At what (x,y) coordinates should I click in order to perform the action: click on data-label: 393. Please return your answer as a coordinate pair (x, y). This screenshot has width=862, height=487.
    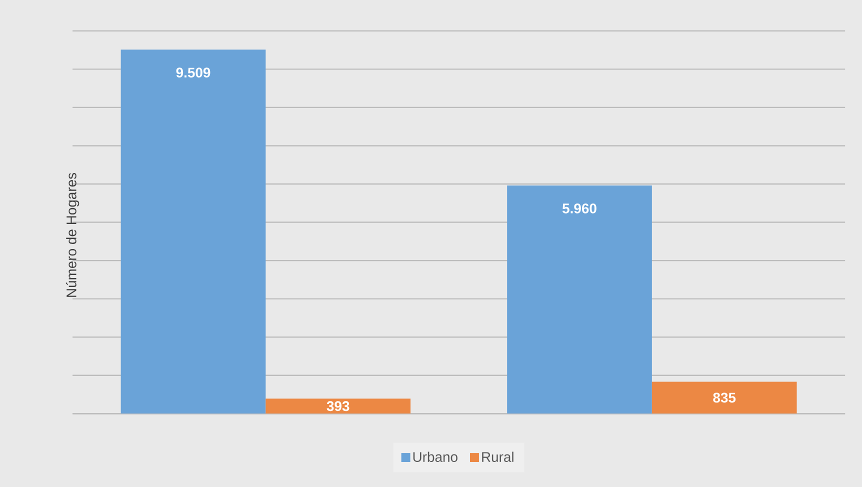
    Looking at the image, I should click on (338, 405).